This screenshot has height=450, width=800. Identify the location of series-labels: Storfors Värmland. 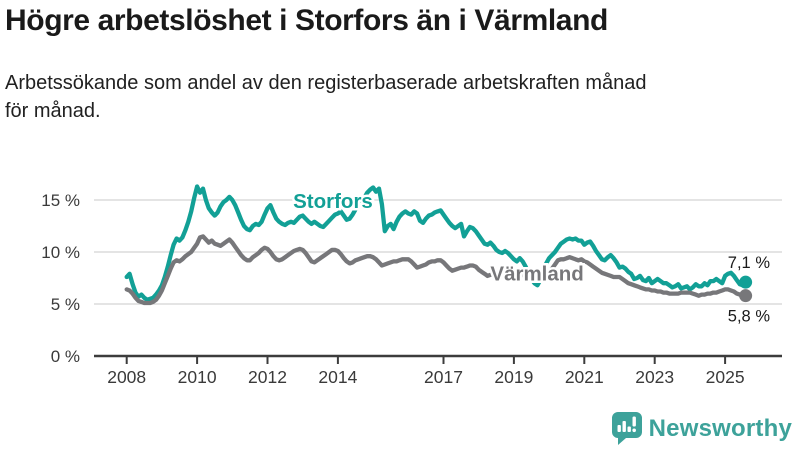
(439, 237).